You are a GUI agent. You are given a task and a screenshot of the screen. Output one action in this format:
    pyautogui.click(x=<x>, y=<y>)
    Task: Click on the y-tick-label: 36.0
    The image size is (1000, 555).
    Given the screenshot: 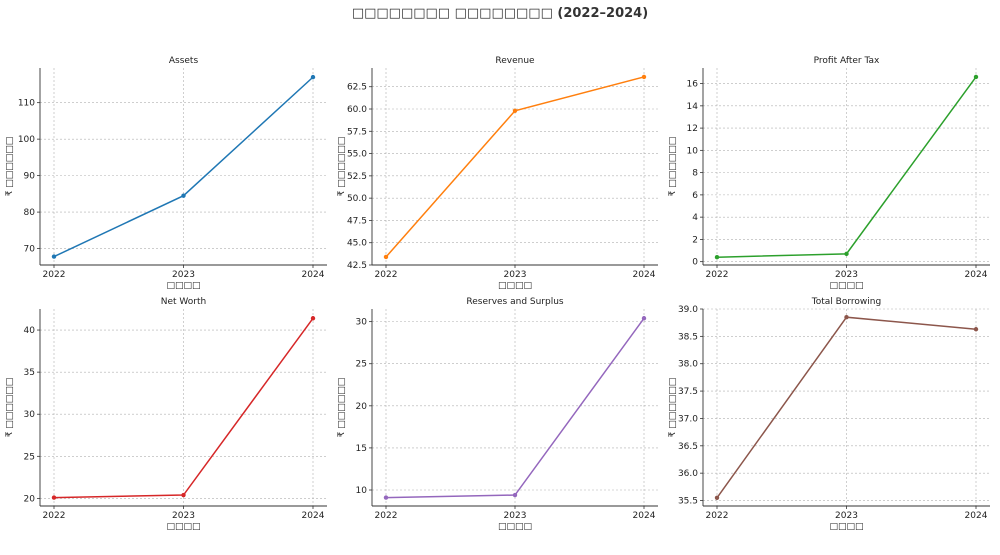 What is the action you would take?
    pyautogui.click(x=688, y=474)
    